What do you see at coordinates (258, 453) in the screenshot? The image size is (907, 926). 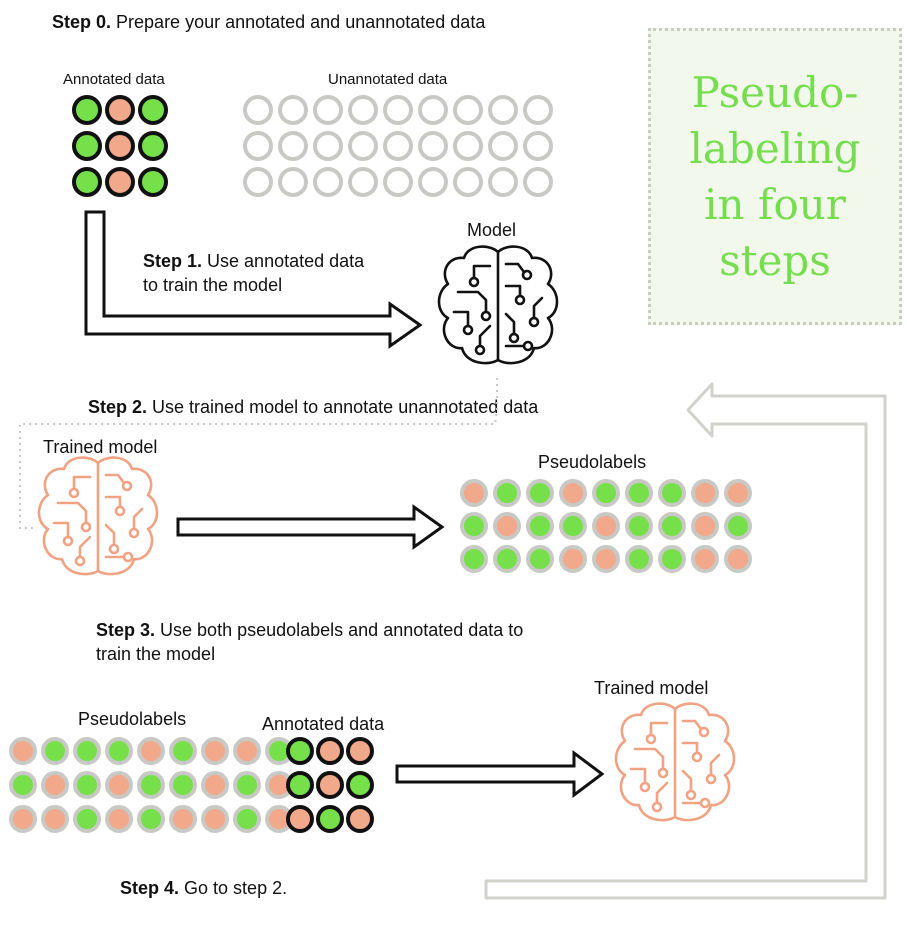 I see `model-connector-dotted` at bounding box center [258, 453].